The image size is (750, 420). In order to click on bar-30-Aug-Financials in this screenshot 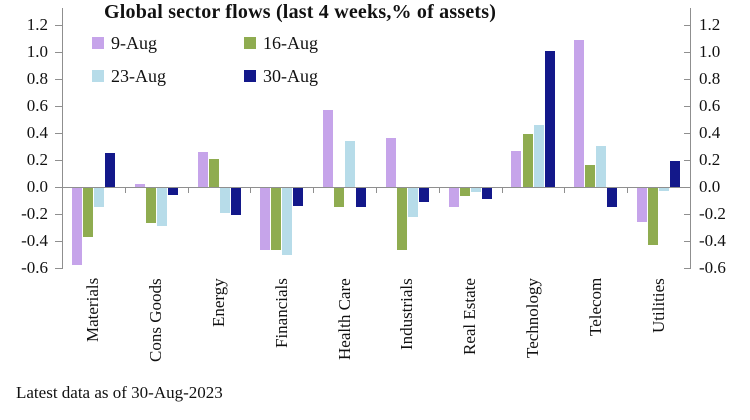, I will do `click(298, 196)`.